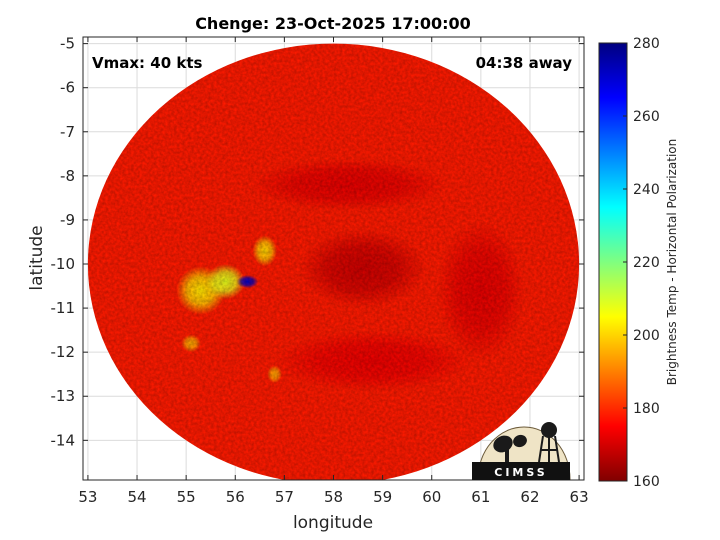  What do you see at coordinates (431, 497) in the screenshot?
I see `x-tick-label: 60` at bounding box center [431, 497].